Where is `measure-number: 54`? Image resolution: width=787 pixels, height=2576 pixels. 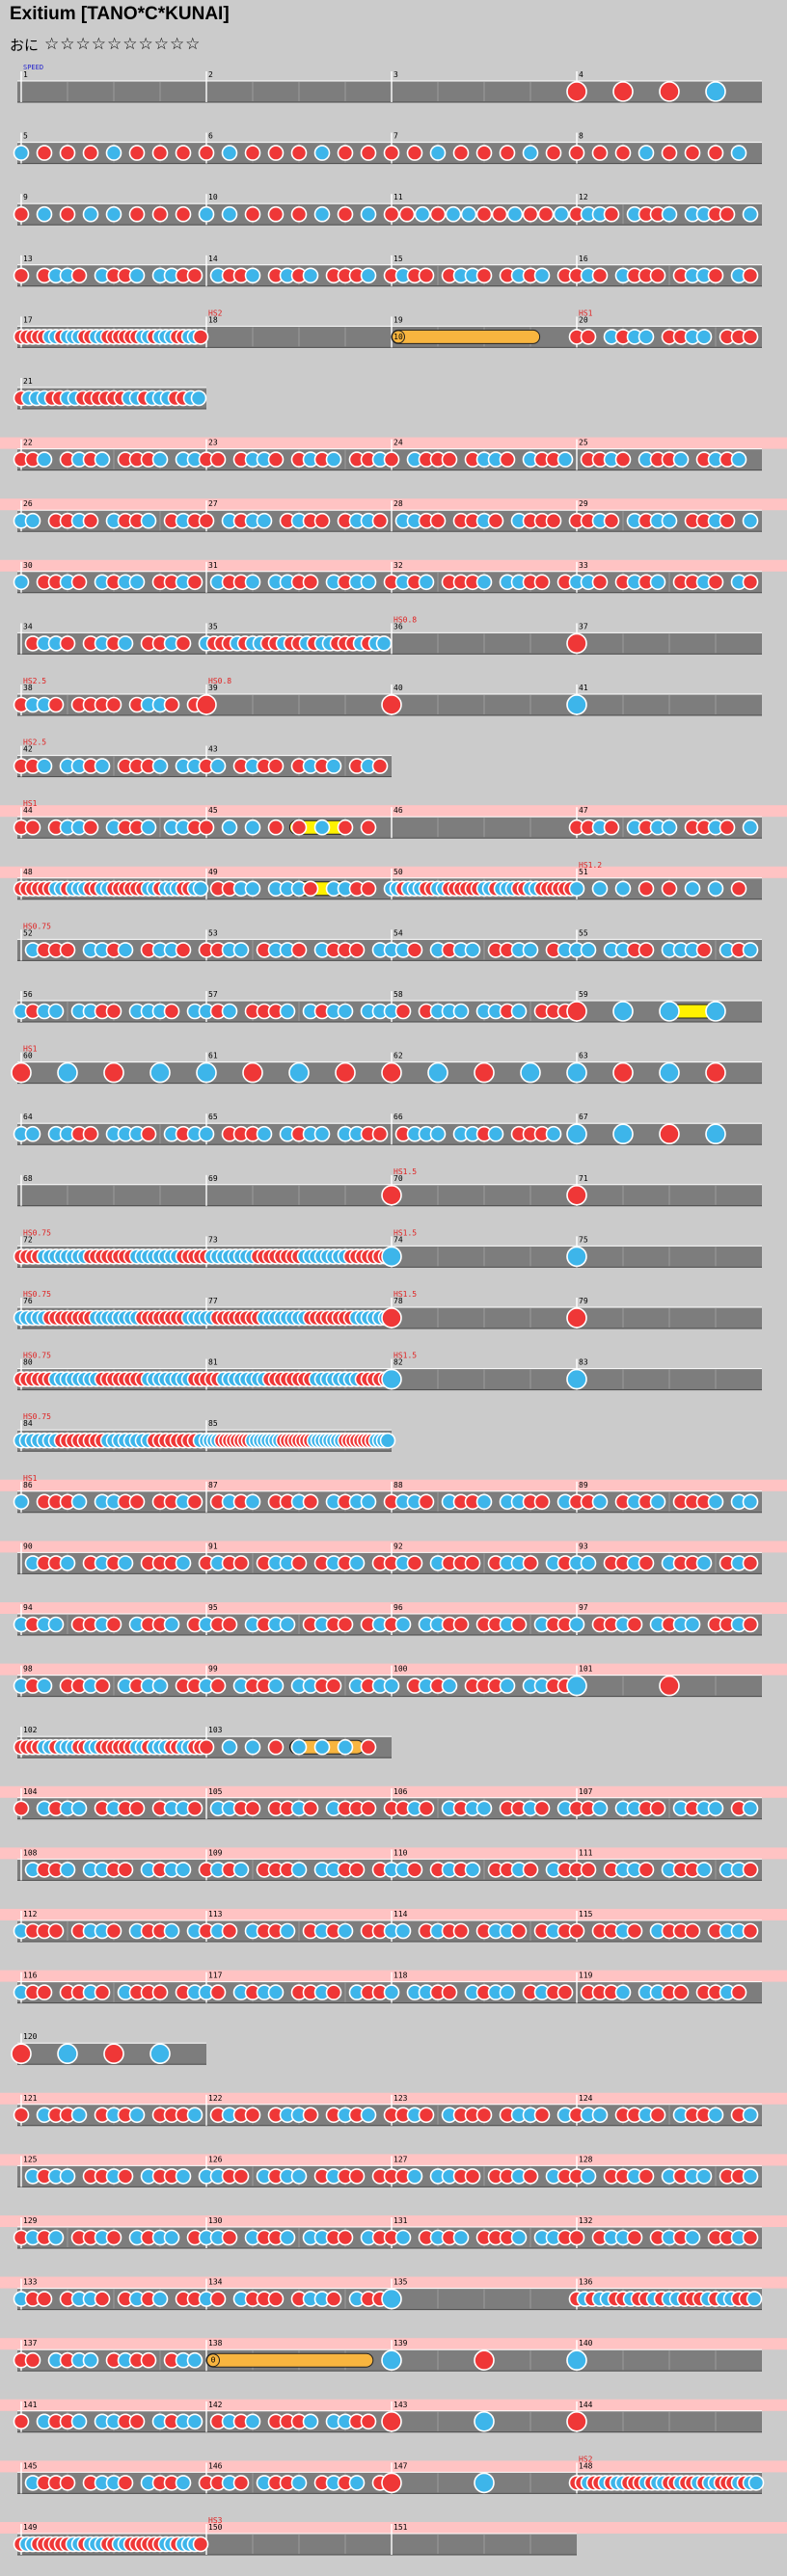
measure-number: 54 is located at coordinates (398, 933).